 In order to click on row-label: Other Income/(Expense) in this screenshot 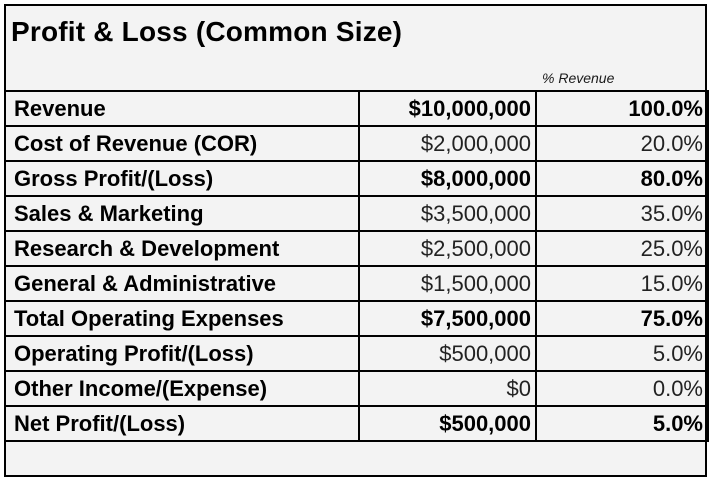, I will do `click(182, 388)`.